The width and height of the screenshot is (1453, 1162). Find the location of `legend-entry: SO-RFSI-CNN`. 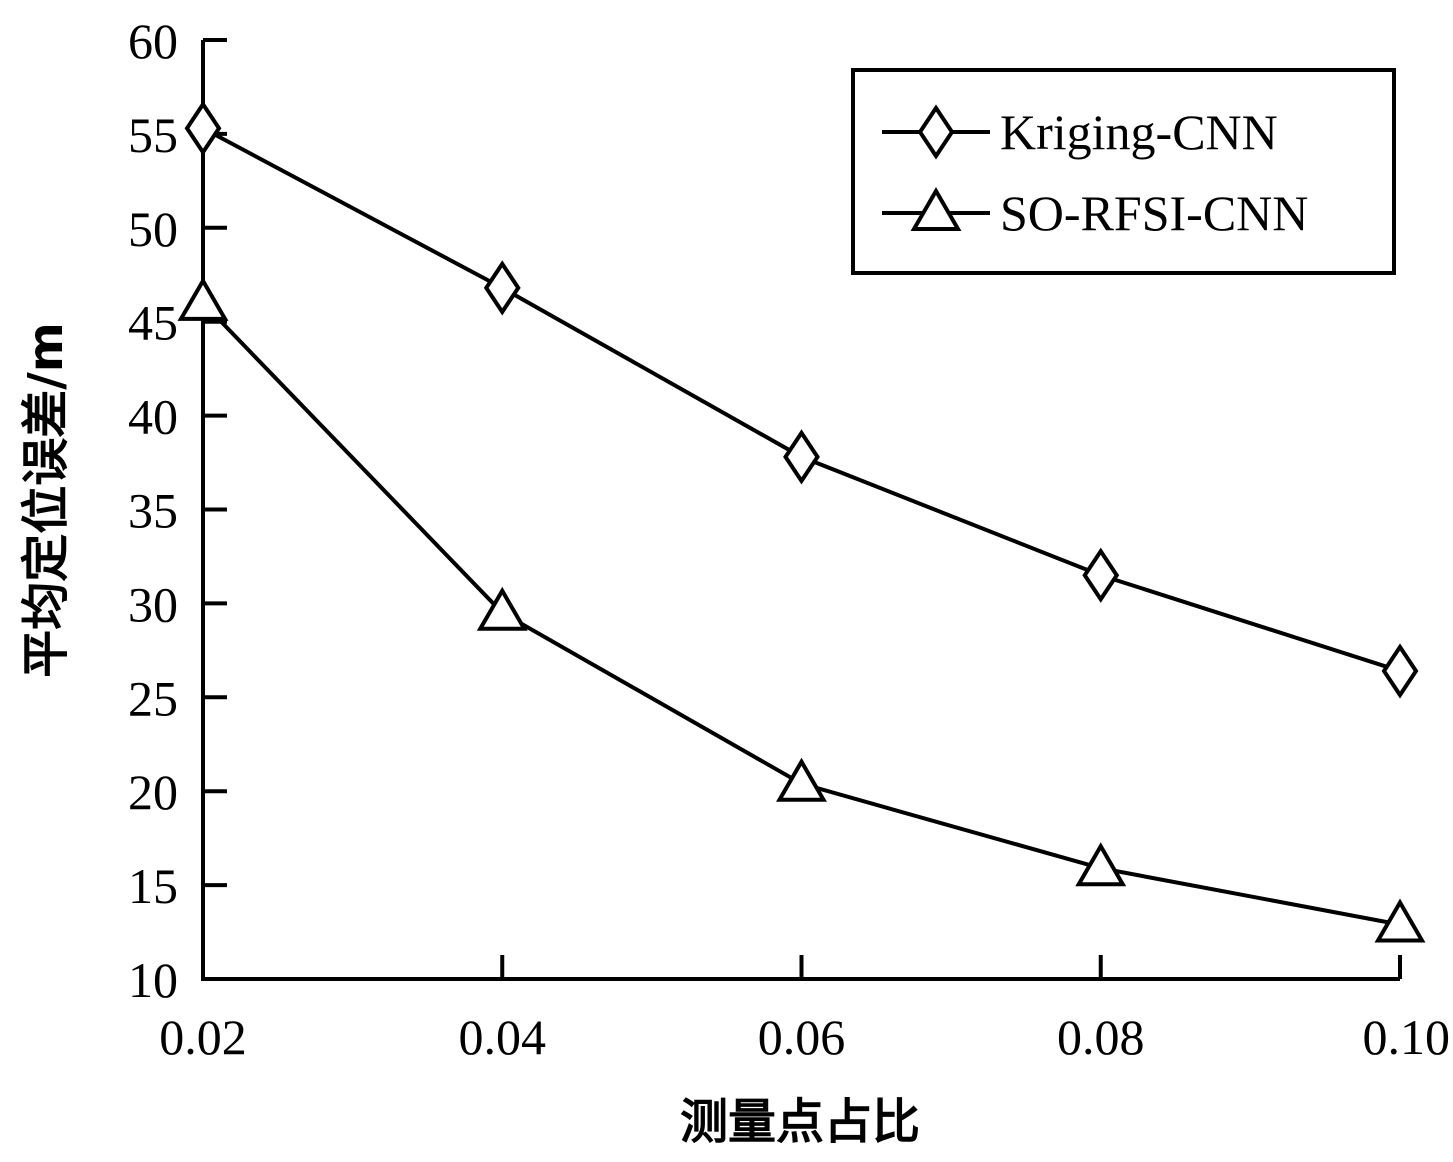

legend-entry: SO-RFSI-CNN is located at coordinates (1095, 213).